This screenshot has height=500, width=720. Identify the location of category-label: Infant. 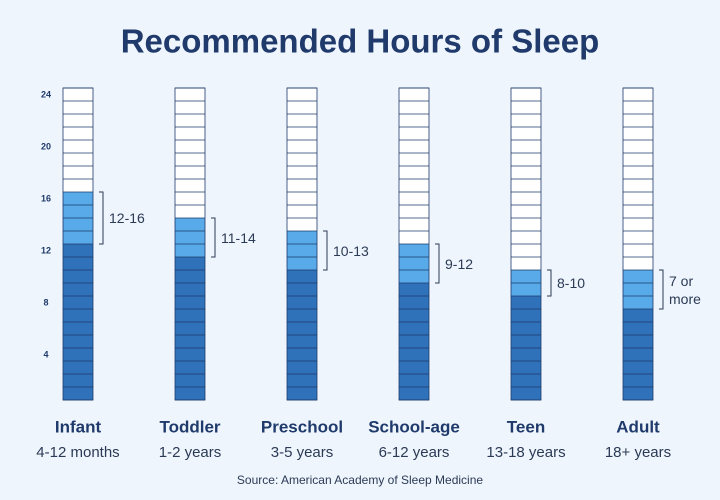
(78, 426).